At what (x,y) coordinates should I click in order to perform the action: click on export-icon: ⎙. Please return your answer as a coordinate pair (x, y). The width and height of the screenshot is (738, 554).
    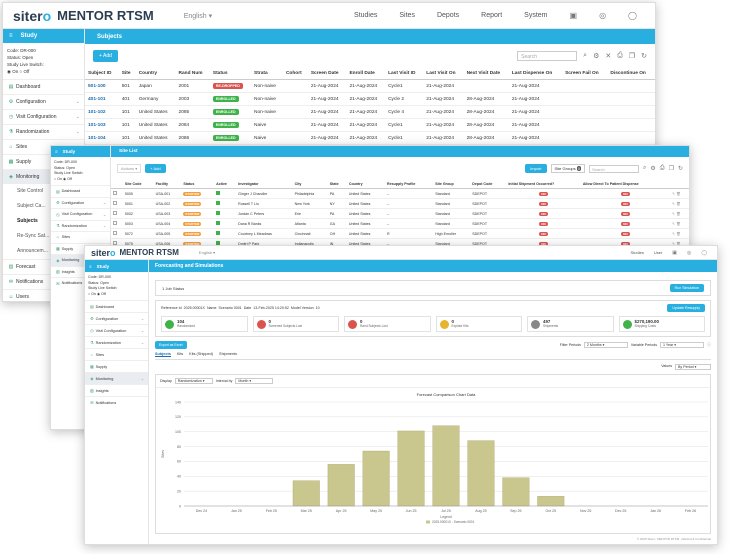
    Looking at the image, I should click on (620, 55).